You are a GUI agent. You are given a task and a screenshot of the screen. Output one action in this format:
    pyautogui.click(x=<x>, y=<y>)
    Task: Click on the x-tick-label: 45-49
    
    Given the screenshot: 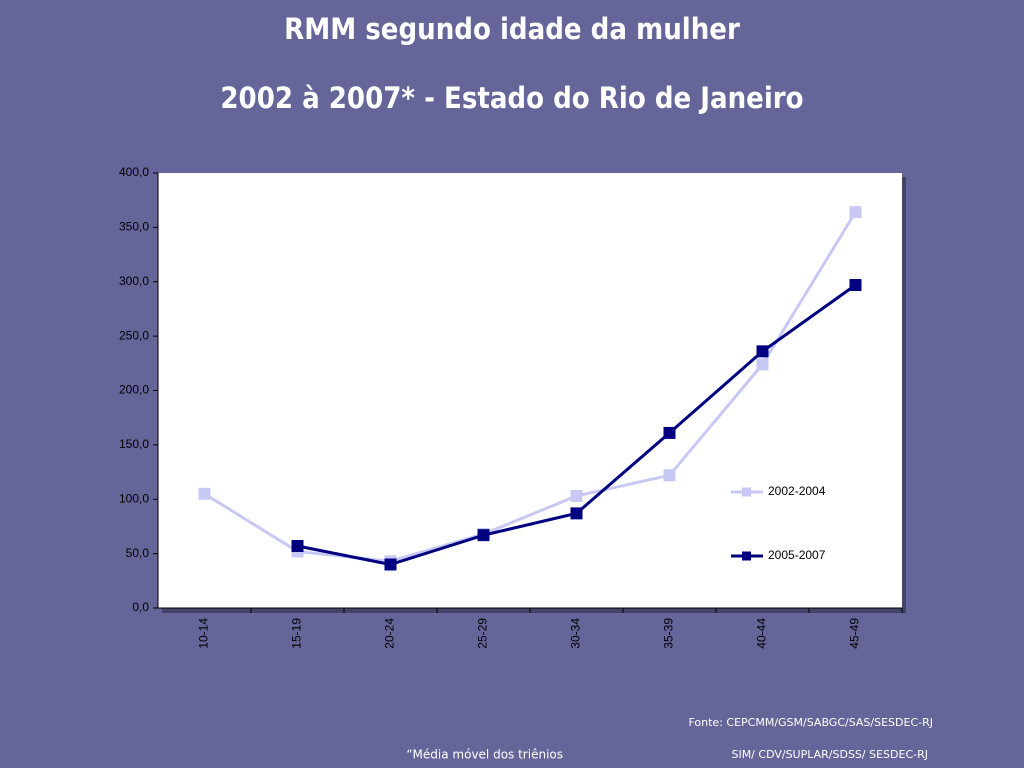 What is the action you would take?
    pyautogui.click(x=855, y=633)
    